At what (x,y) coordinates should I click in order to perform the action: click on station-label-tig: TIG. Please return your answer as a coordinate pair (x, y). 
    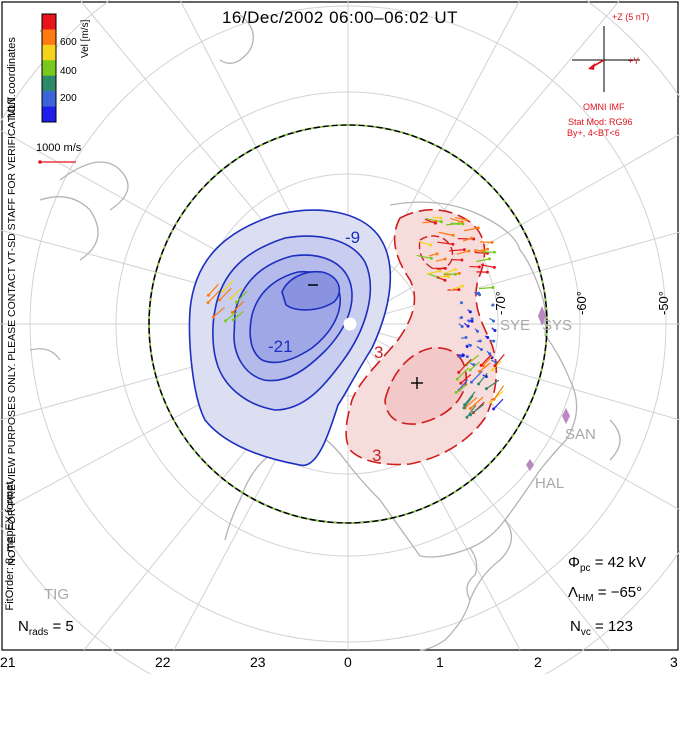
    Looking at the image, I should click on (56, 594).